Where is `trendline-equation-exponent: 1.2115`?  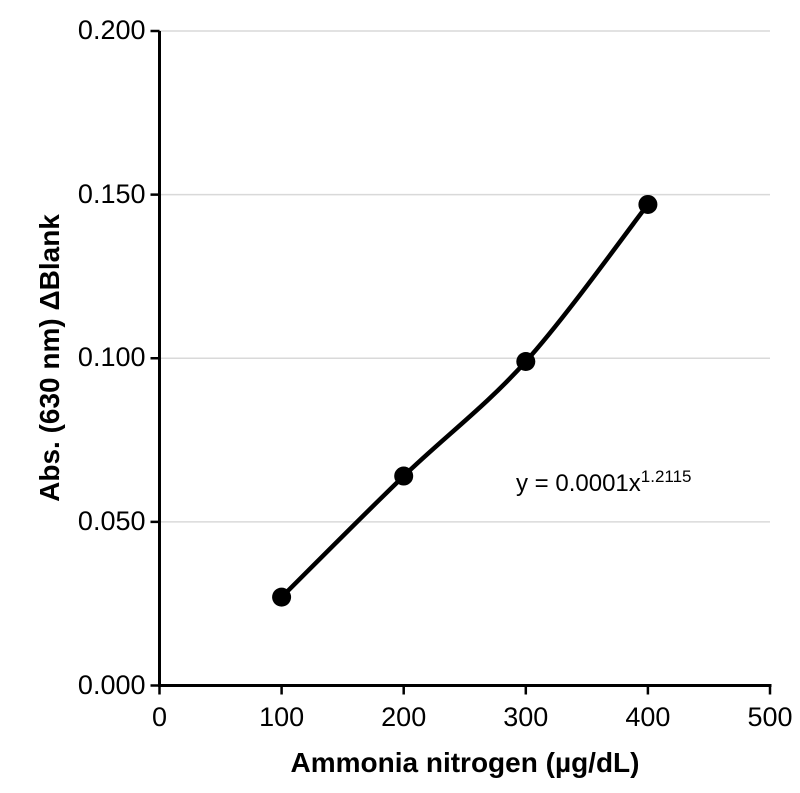 trendline-equation-exponent: 1.2115 is located at coordinates (666, 476).